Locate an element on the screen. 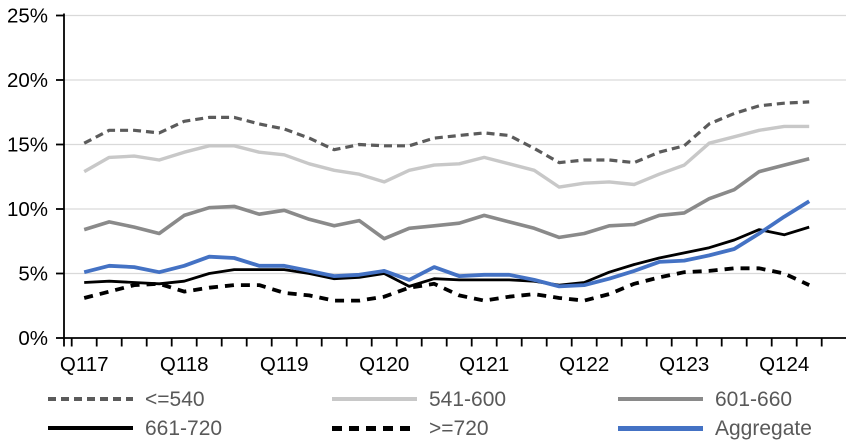 The image size is (852, 442). legend-label-le540: <=540 is located at coordinates (175, 399).